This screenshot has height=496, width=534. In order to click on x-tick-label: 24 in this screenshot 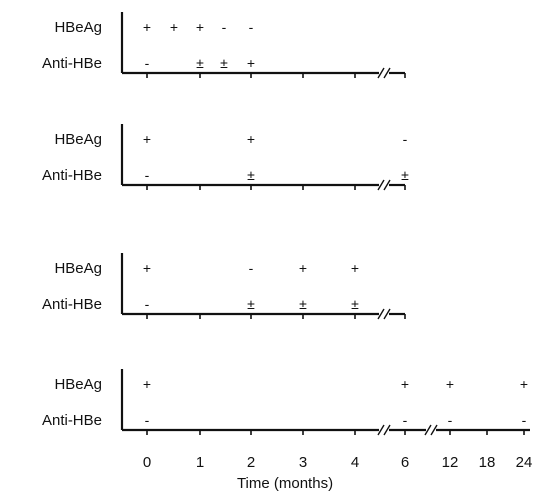, I will do `click(524, 462)`.